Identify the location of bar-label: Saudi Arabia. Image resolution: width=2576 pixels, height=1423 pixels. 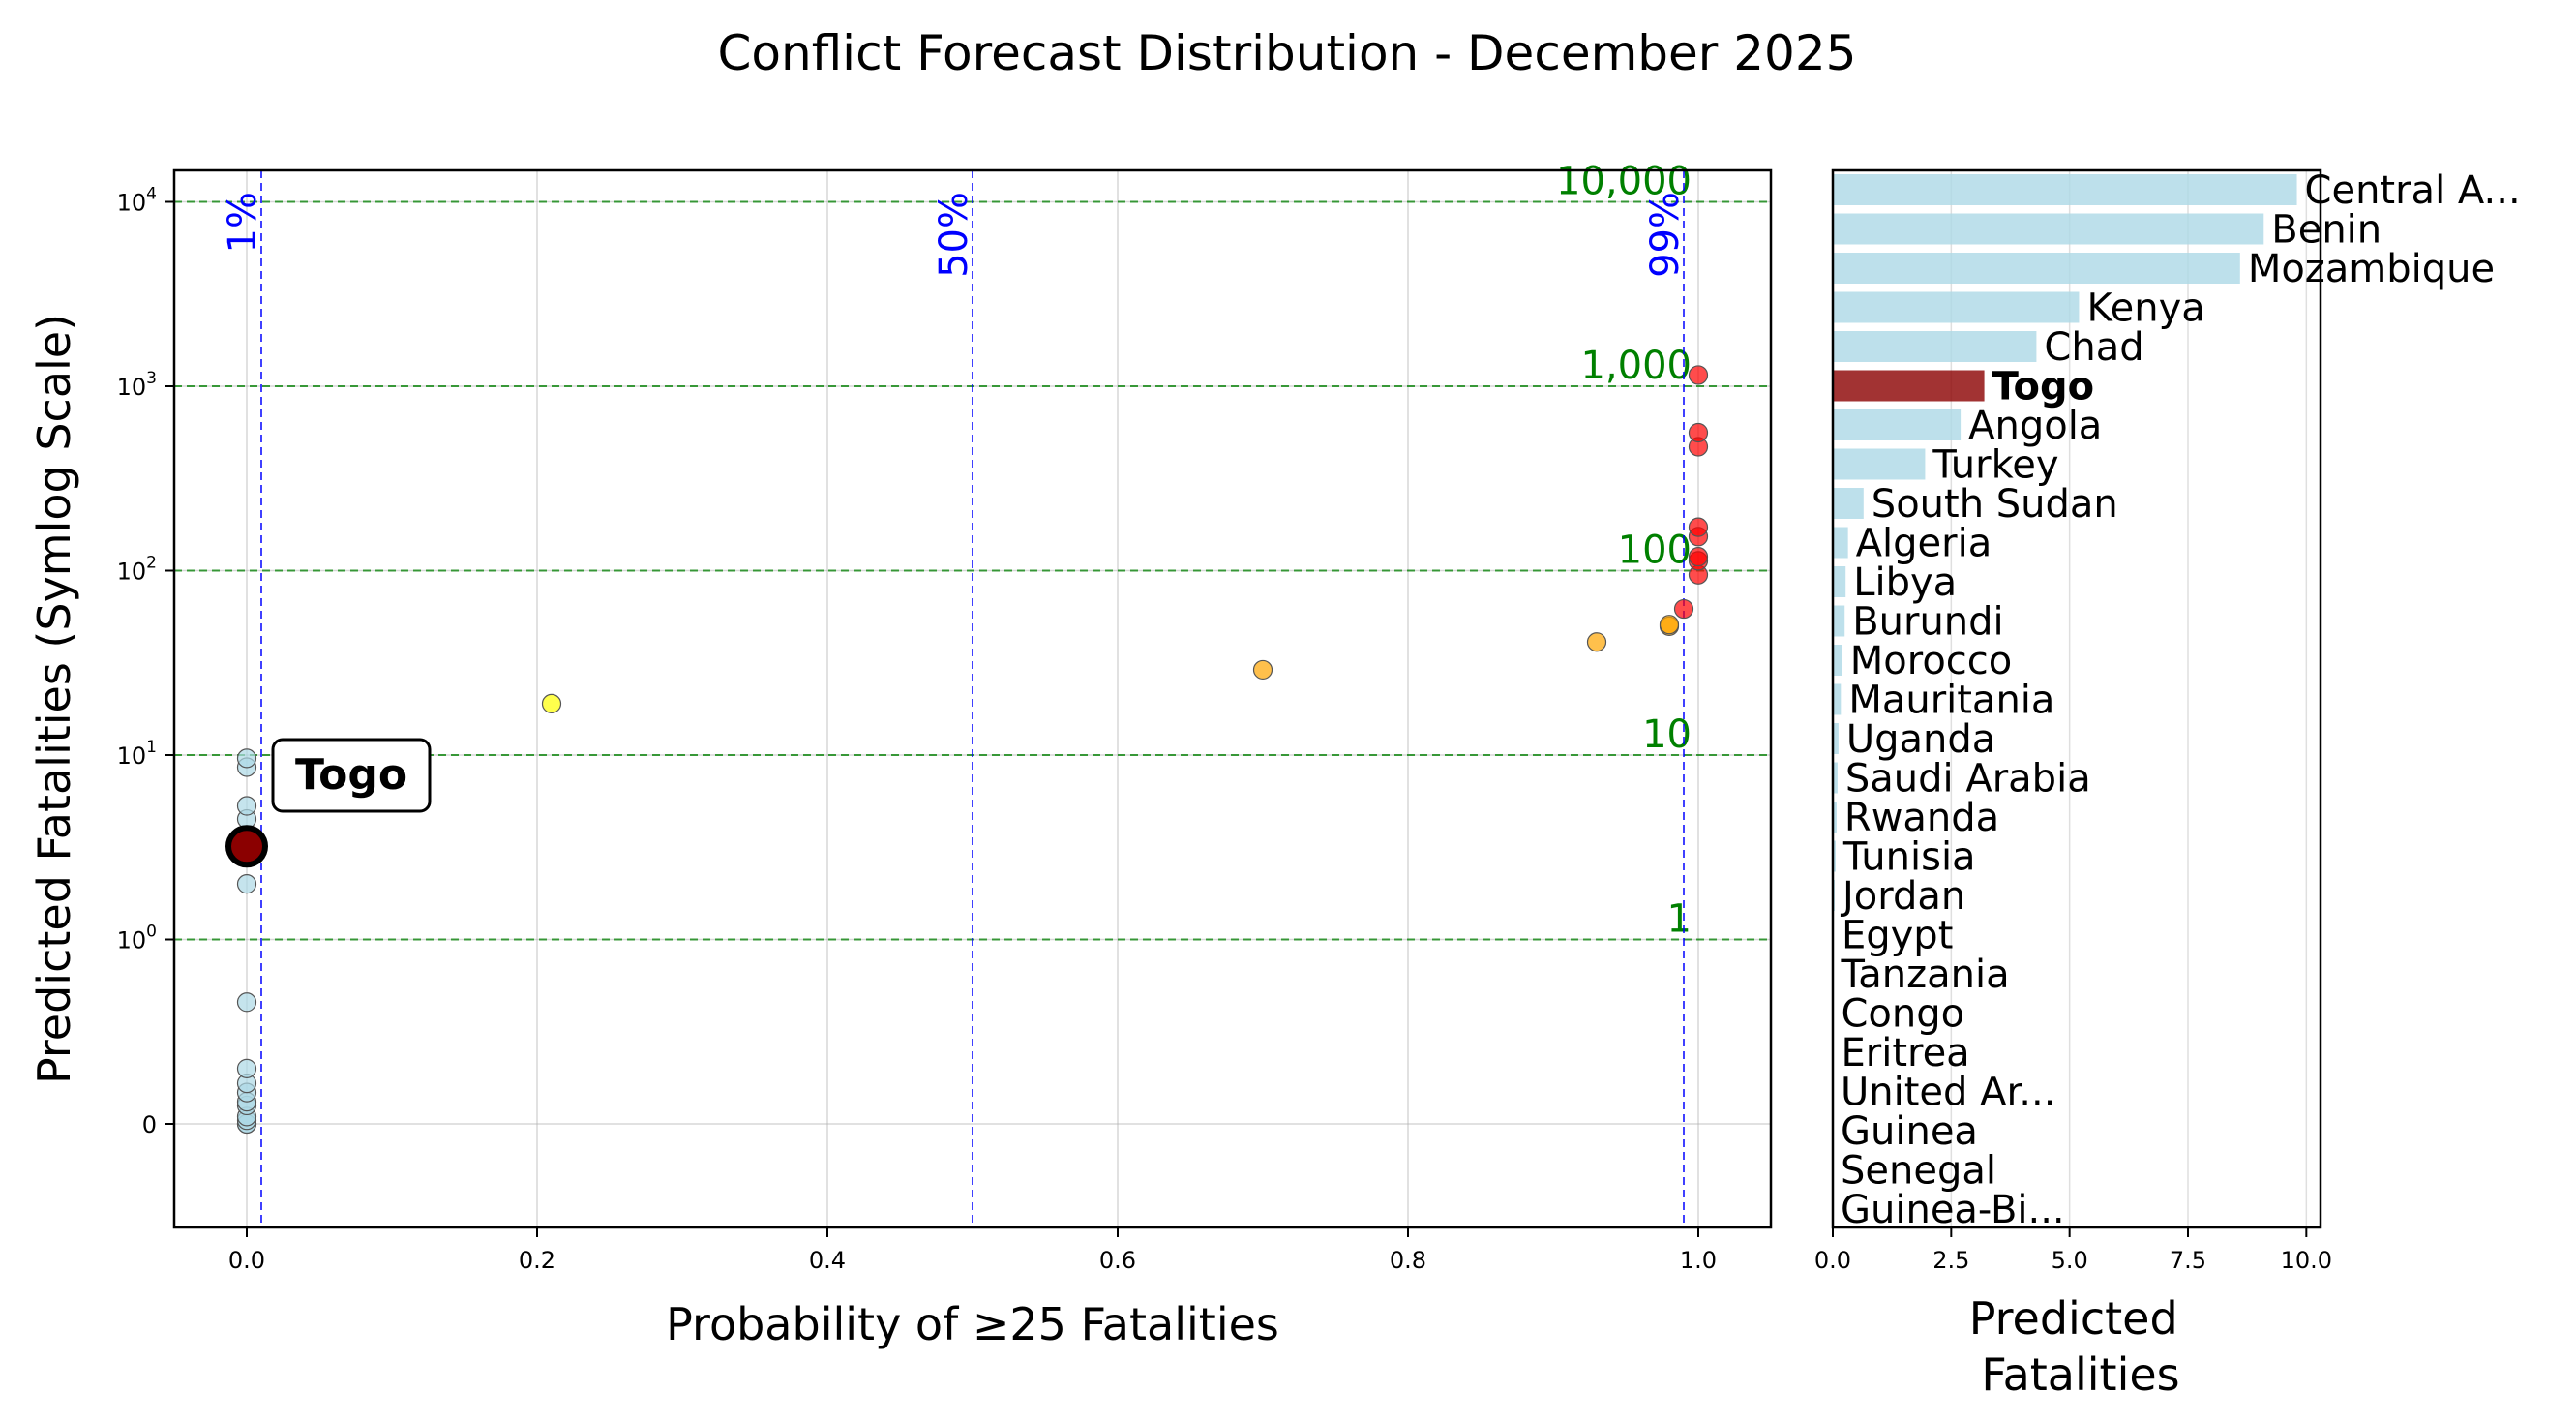
(1968, 779).